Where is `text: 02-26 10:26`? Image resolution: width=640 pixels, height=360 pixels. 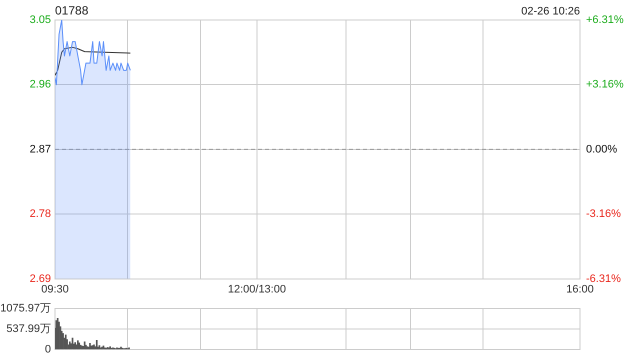 text: 02-26 10:26 is located at coordinates (550, 12).